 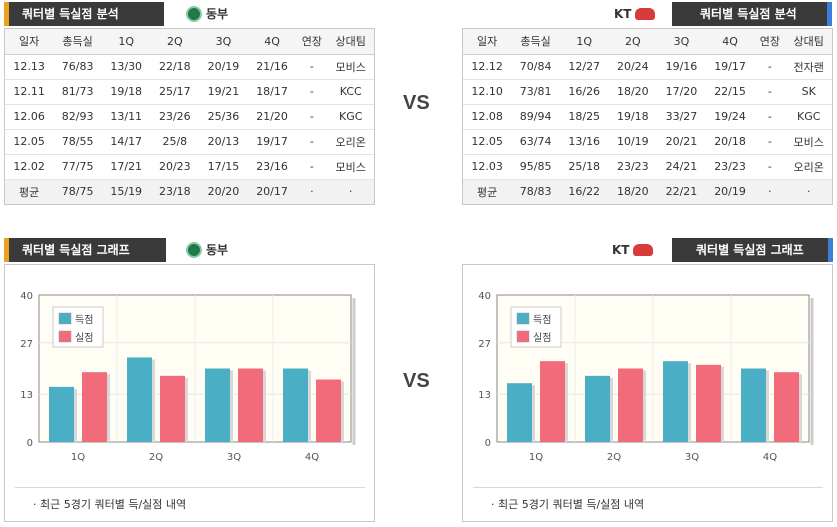 I want to click on footnote-left: · 최근 5경기 쿼터별 득/실점 내역, so click(x=190, y=504).